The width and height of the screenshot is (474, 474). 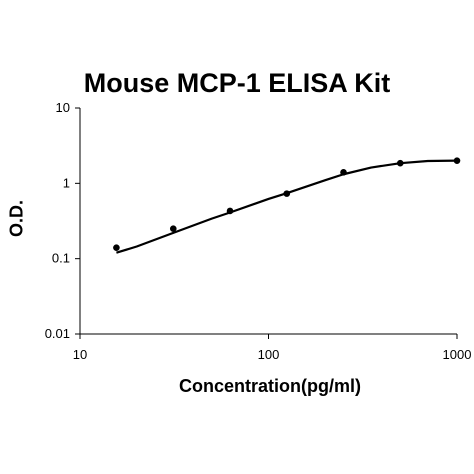 I want to click on data-points-layer, so click(x=287, y=204).